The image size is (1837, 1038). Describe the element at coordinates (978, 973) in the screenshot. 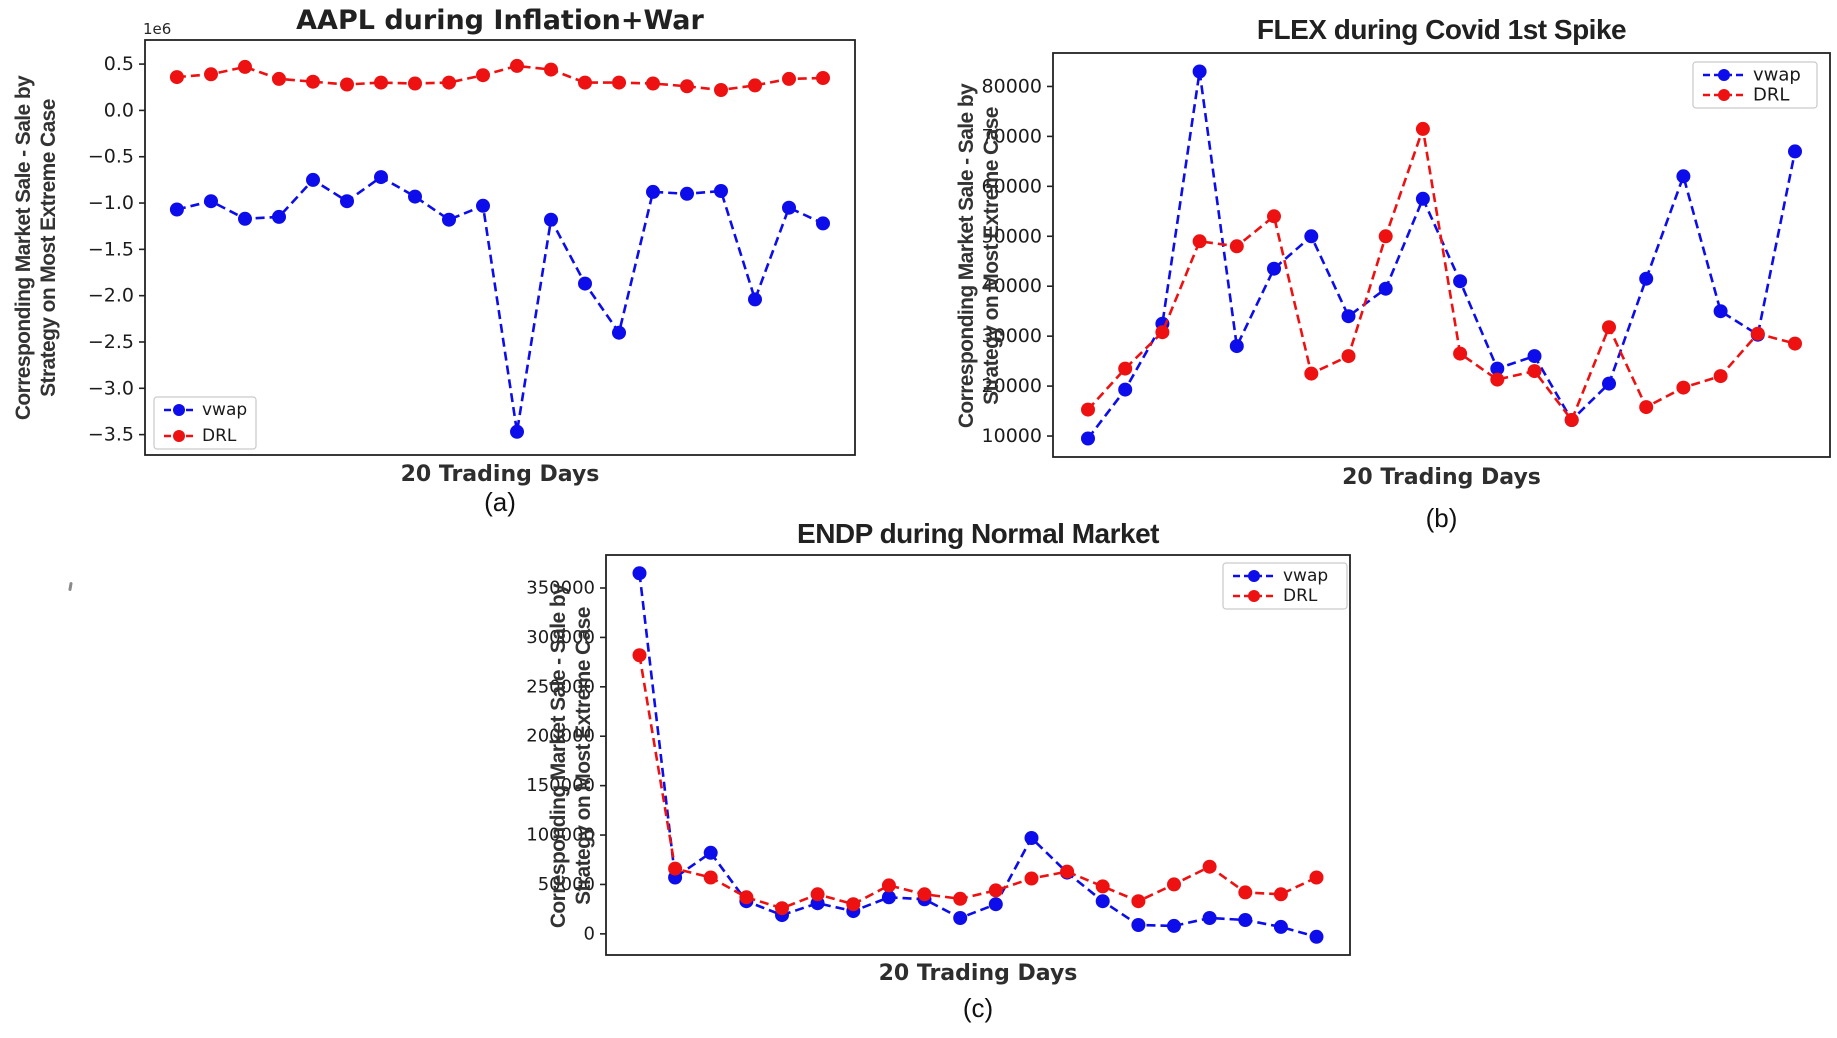

I see `chart-c-xlabel: 20 Trading Days` at that location.